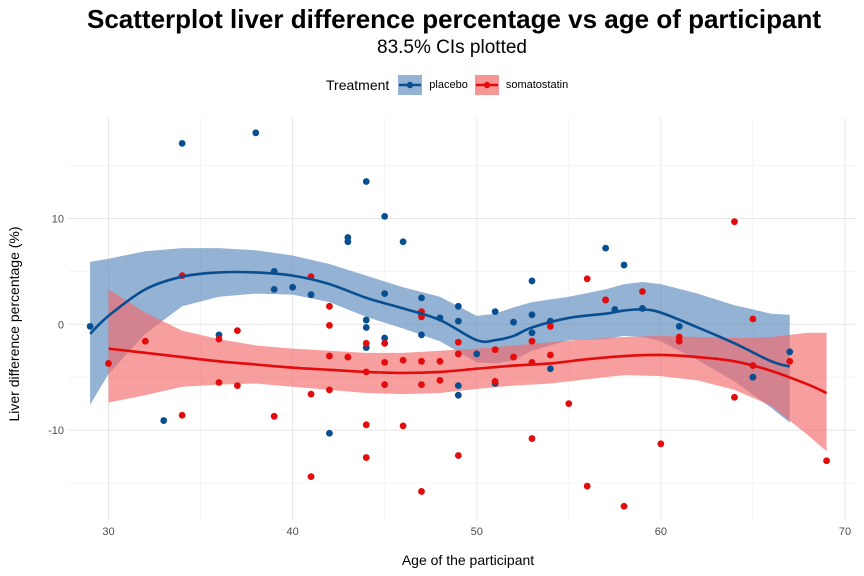 The image size is (864, 576). What do you see at coordinates (440, 319) in the screenshot?
I see `smooth-line-placebo` at bounding box center [440, 319].